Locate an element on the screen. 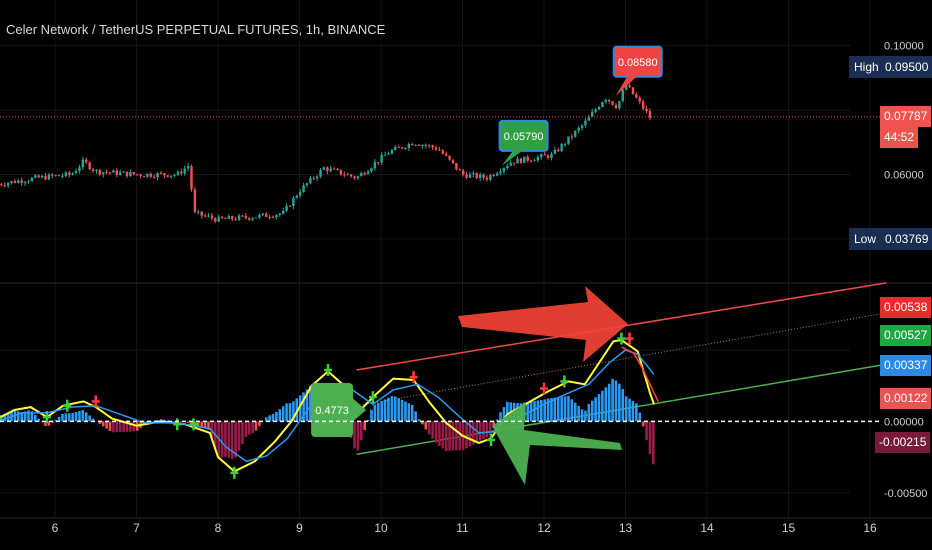  channel-lower is located at coordinates (621, 409).